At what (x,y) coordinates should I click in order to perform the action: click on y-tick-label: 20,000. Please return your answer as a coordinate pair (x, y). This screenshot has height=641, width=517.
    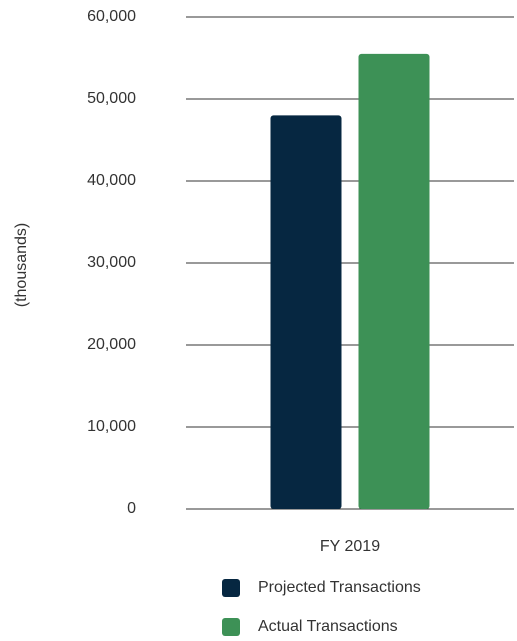
    Looking at the image, I should click on (111, 344).